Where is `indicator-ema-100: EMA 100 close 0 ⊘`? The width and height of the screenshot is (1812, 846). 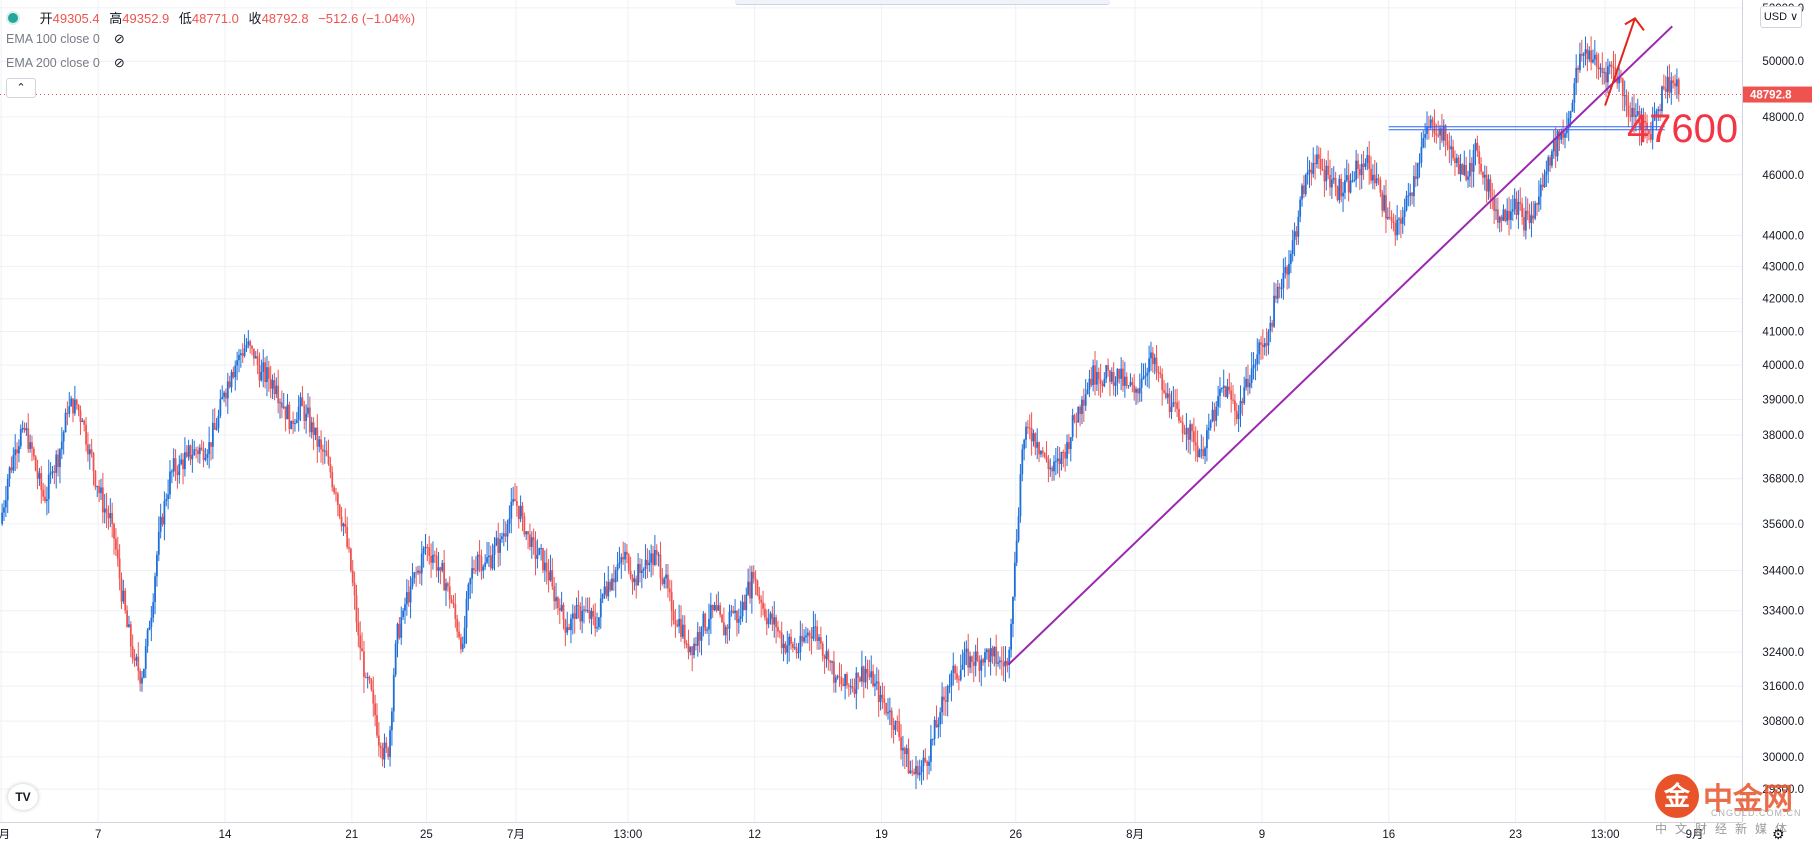
indicator-ema-100: EMA 100 close 0 ⊘ is located at coordinates (65, 39).